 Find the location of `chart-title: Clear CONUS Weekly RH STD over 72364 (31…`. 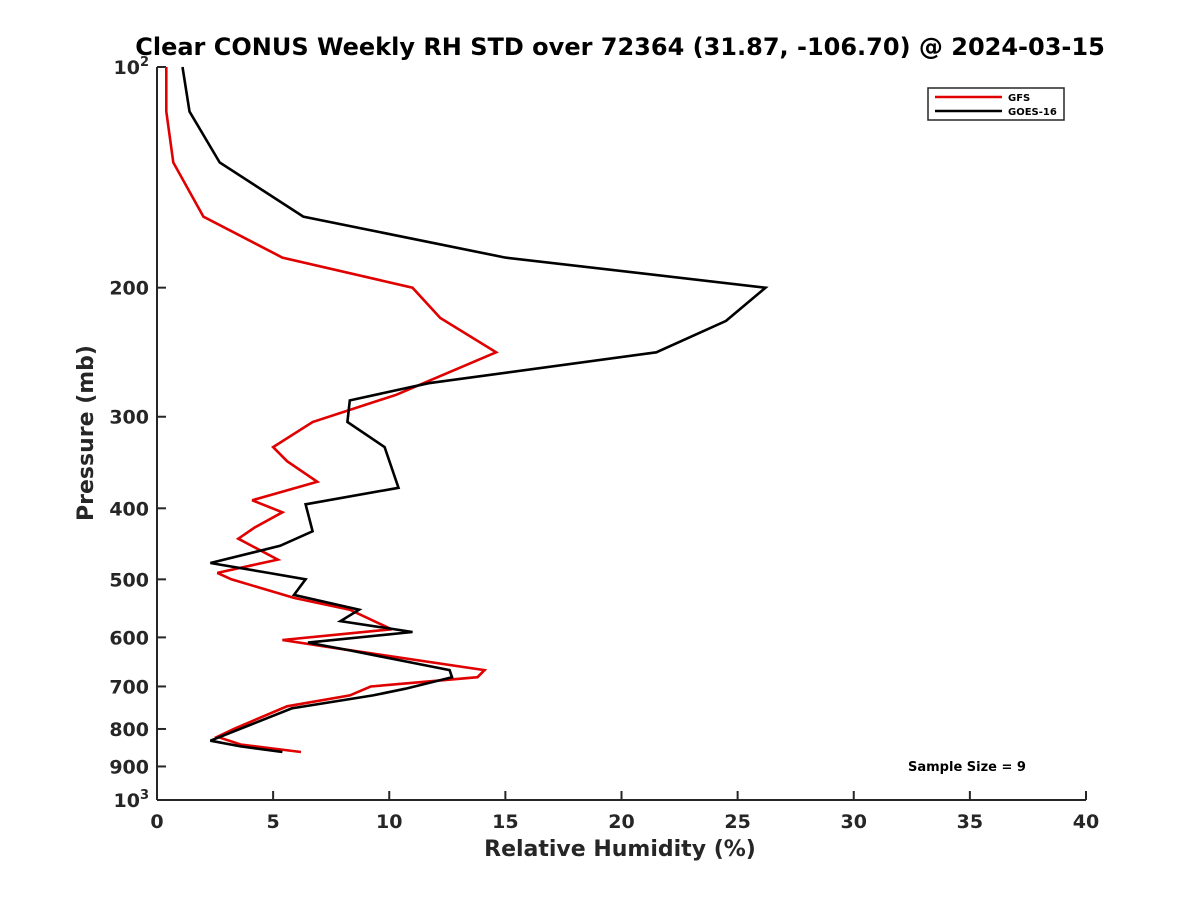

chart-title: Clear CONUS Weekly RH STD over 72364 (31… is located at coordinates (620, 47).